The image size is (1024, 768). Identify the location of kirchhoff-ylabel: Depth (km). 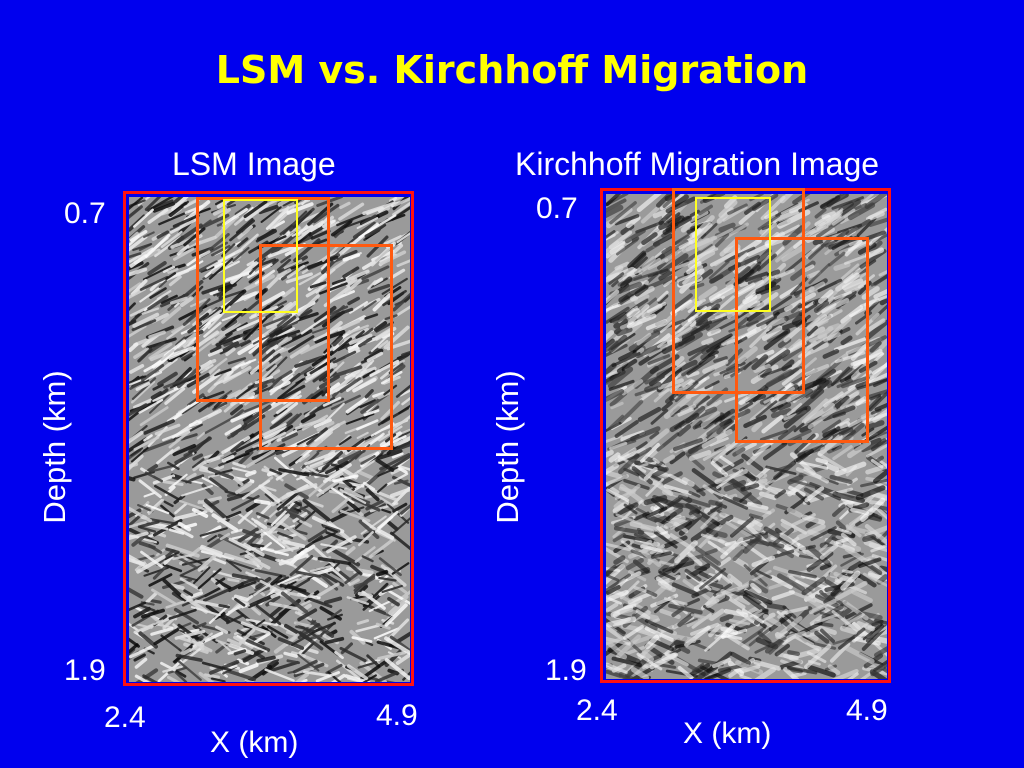
(507, 447).